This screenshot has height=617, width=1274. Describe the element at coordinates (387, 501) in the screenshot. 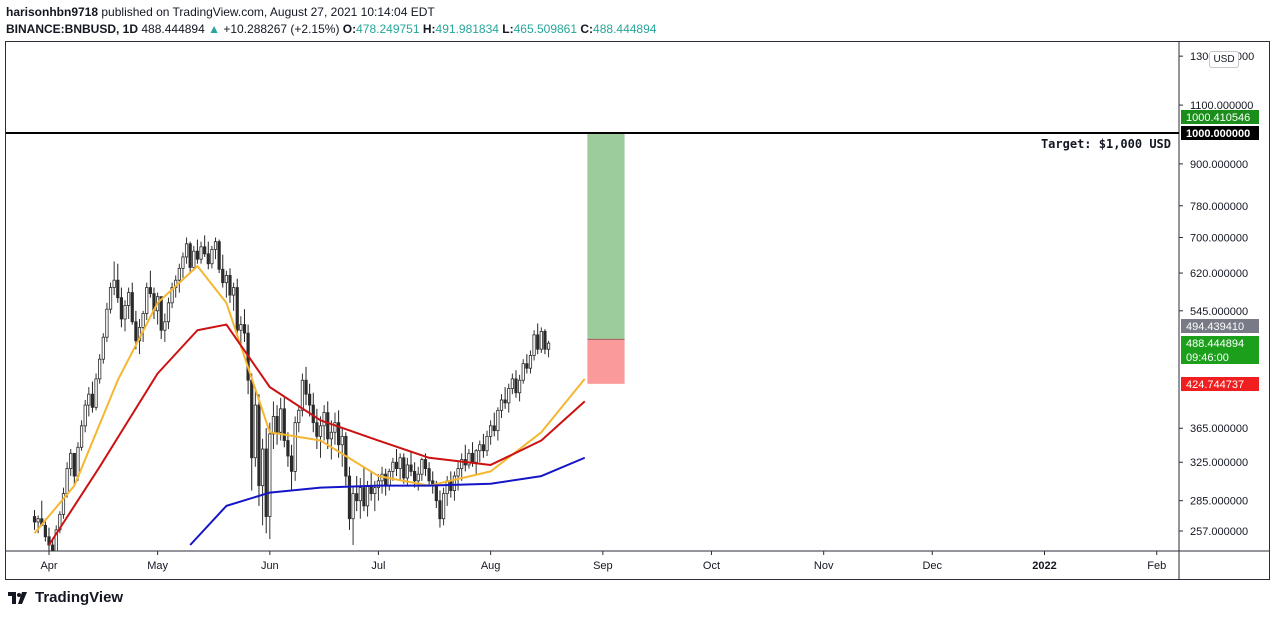

I see `sma-long-line` at that location.